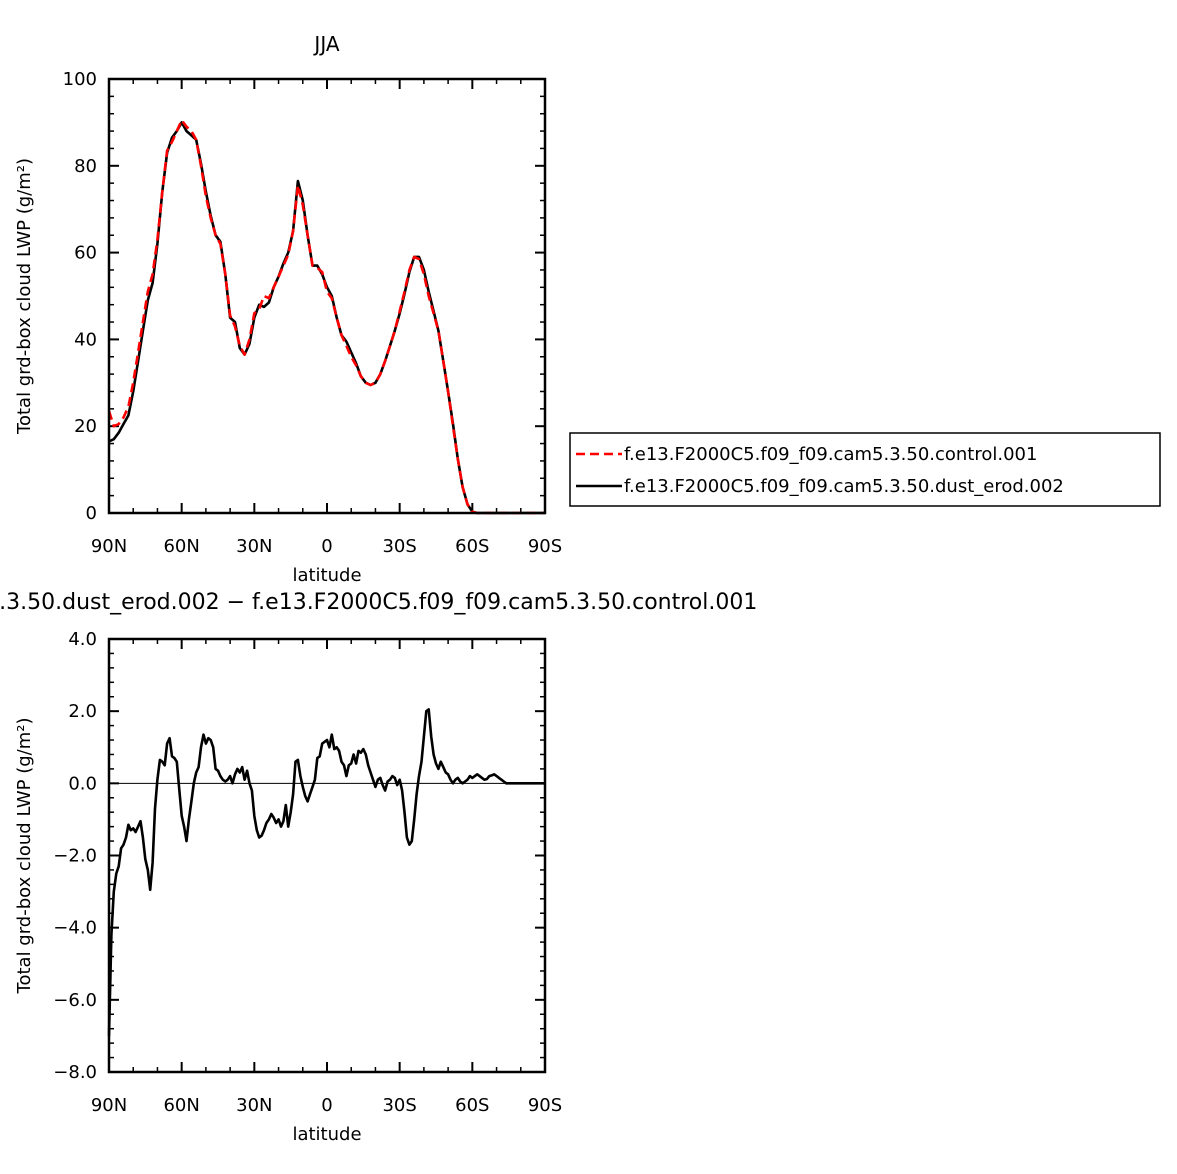  What do you see at coordinates (75, 928) in the screenshot?
I see `y-tick-label: −4.0` at bounding box center [75, 928].